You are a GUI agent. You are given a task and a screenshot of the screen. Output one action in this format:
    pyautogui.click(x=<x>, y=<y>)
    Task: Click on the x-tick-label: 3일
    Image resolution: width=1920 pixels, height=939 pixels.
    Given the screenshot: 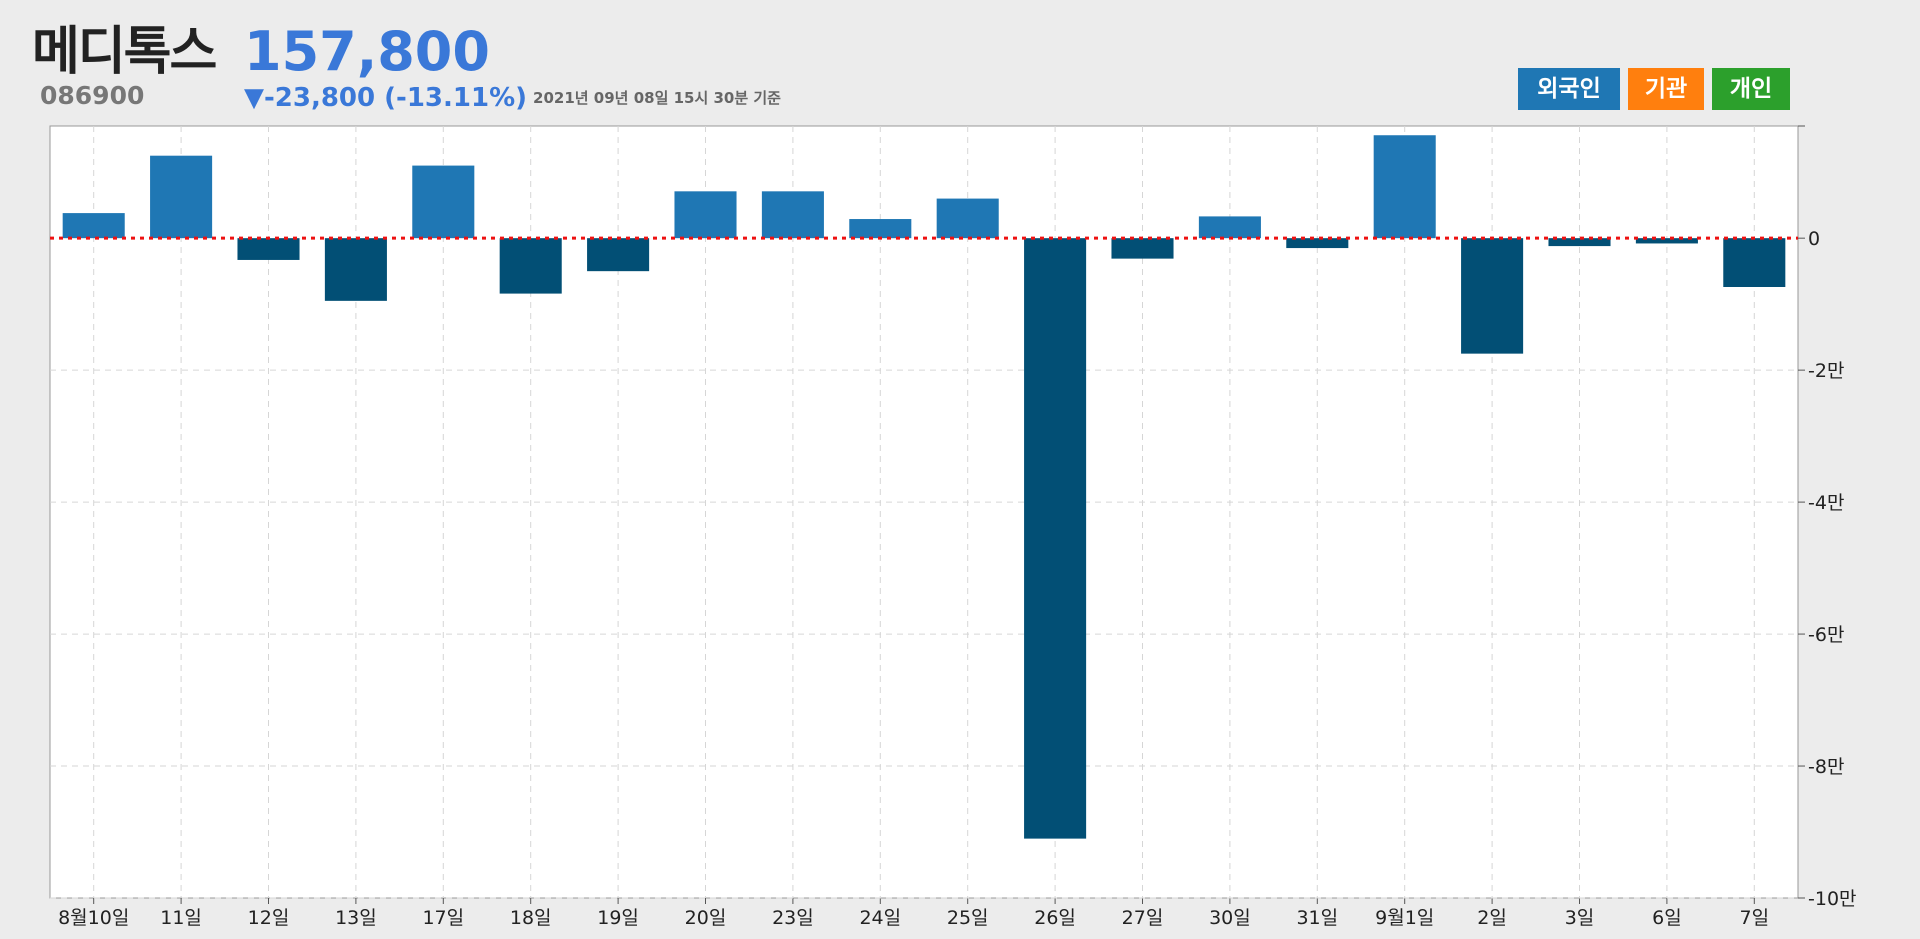 What is the action you would take?
    pyautogui.click(x=1580, y=918)
    